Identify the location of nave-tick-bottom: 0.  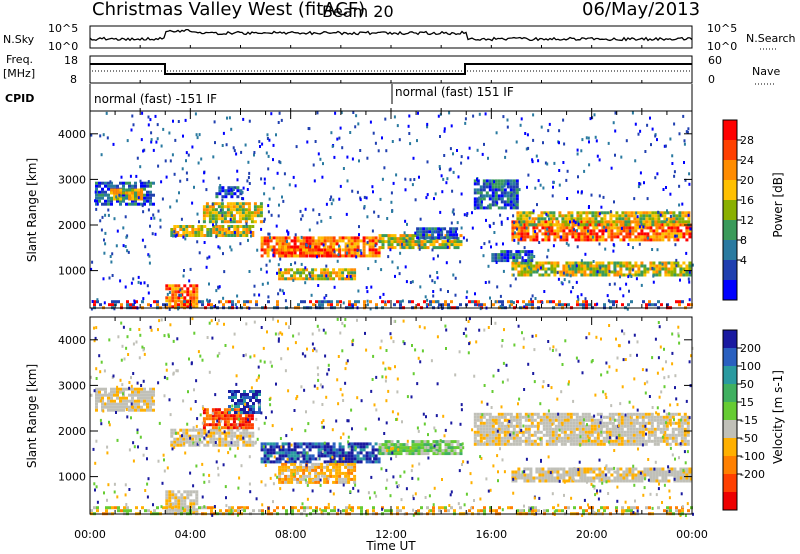
(711, 79).